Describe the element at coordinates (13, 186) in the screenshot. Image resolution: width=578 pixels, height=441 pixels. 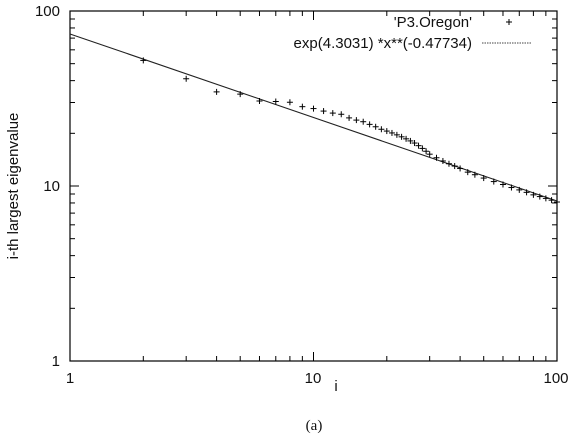
I see `y-axis-title: i-th largest eigenvalue` at that location.